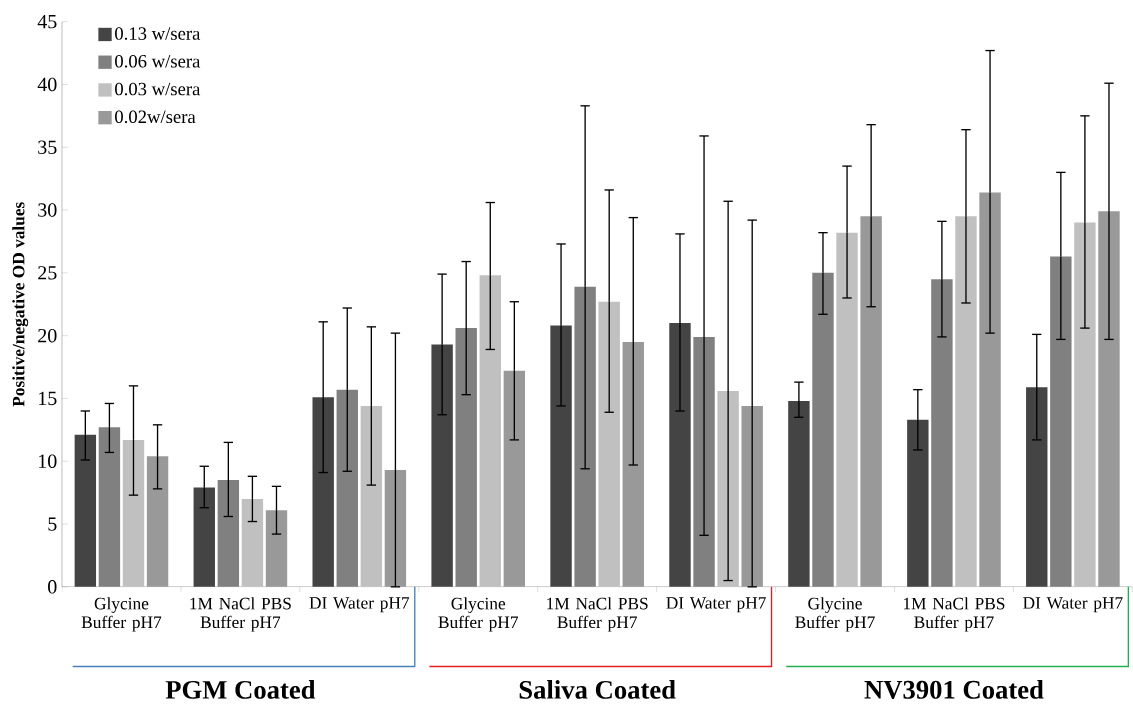 The height and width of the screenshot is (708, 1133). What do you see at coordinates (52, 587) in the screenshot?
I see `y-tick-label: 0` at bounding box center [52, 587].